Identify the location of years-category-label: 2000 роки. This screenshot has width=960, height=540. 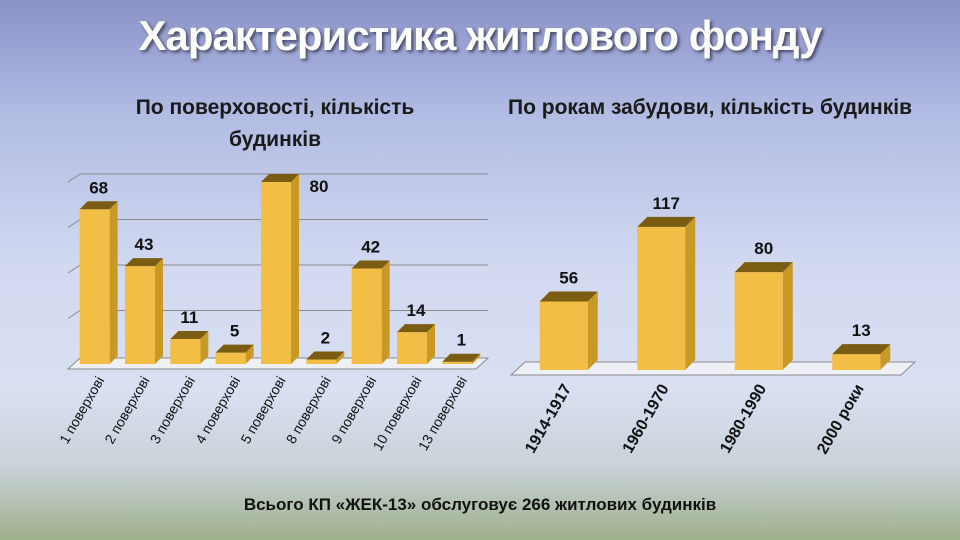
(840, 420).